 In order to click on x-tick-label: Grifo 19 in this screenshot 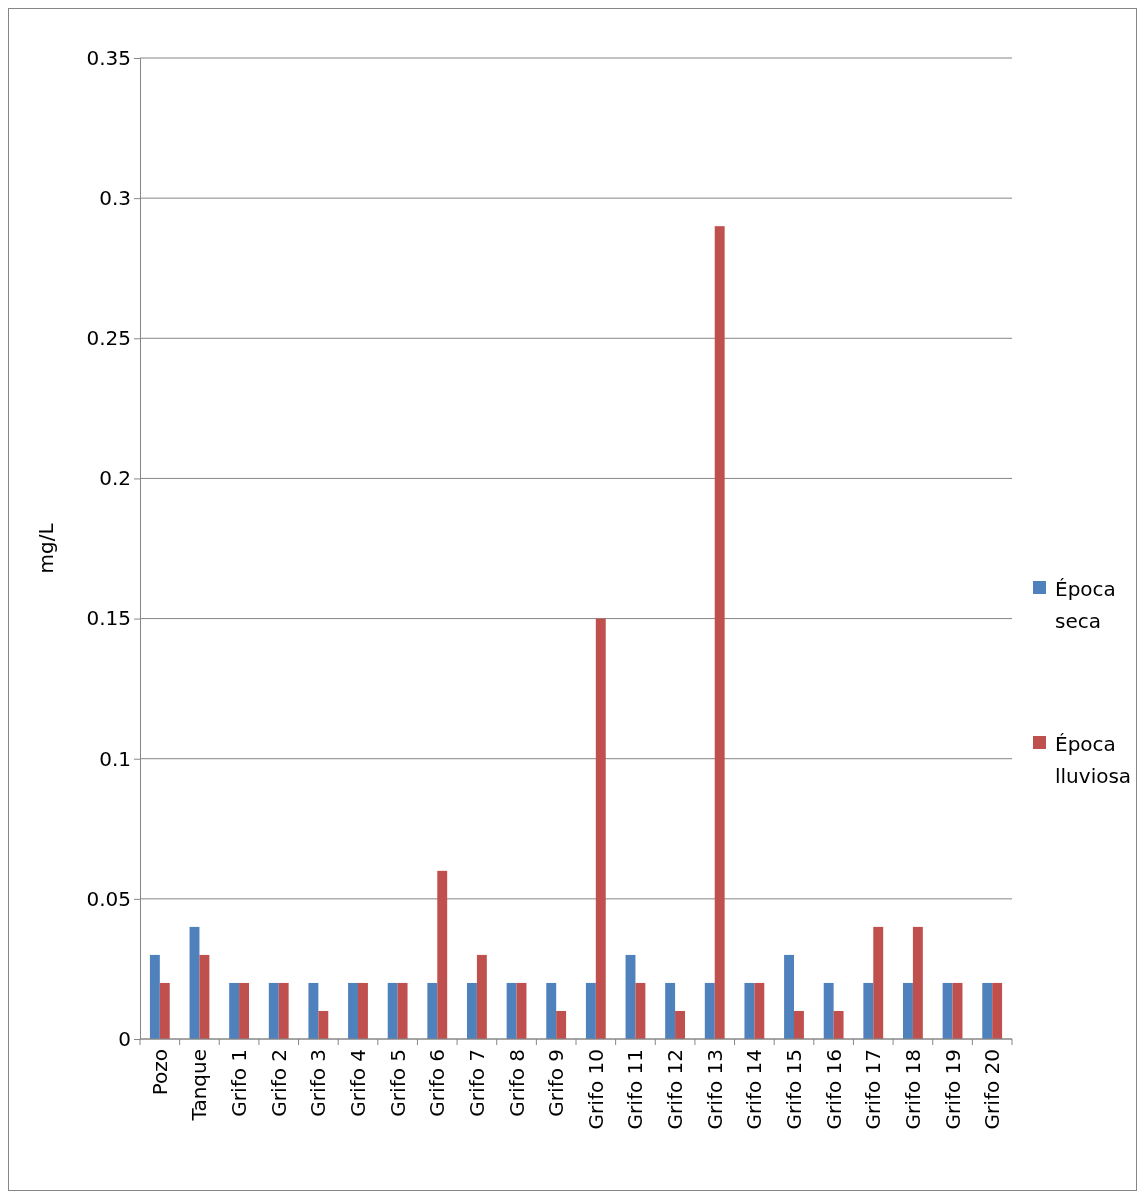, I will do `click(952, 1089)`.